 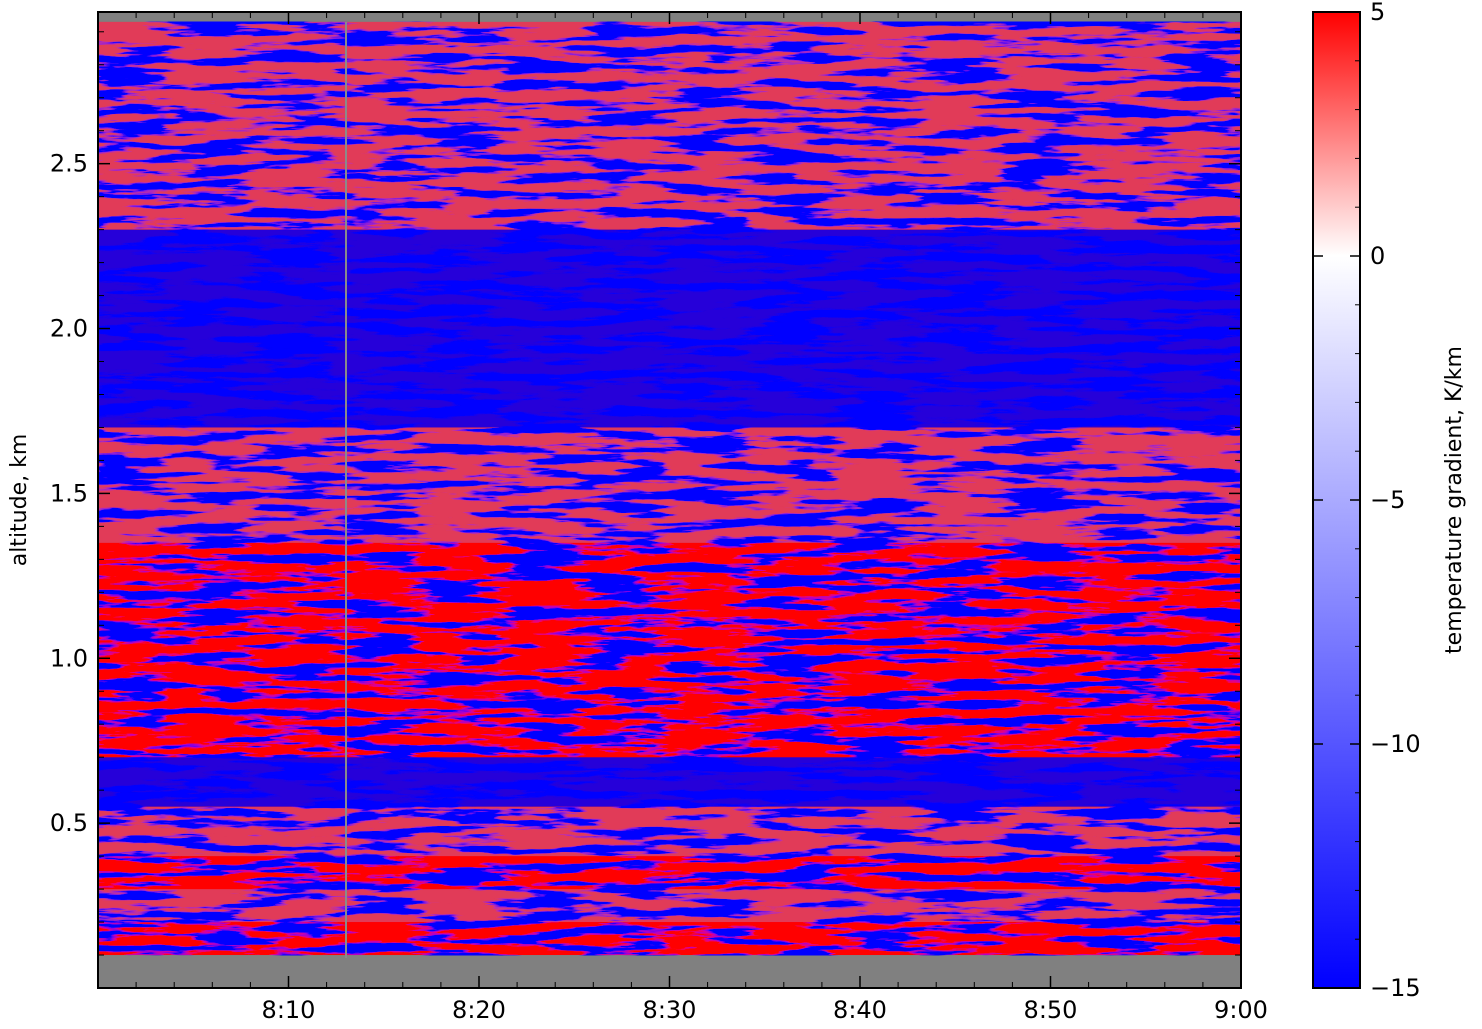 I want to click on colorbar-ticks: 5 0 −5 −10 −15, so click(x=1367, y=501).